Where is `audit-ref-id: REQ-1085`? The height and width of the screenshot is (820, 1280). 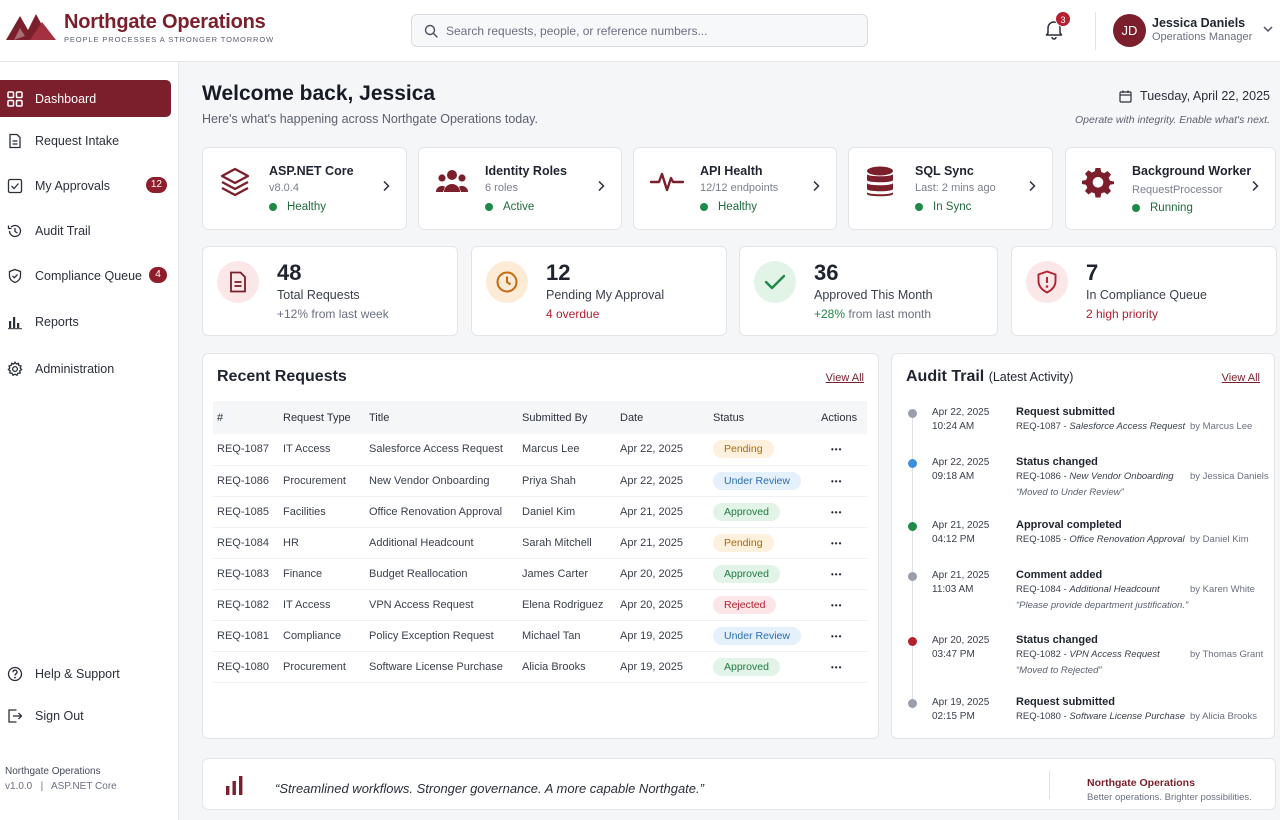
audit-ref-id: REQ-1085 is located at coordinates (1038, 539).